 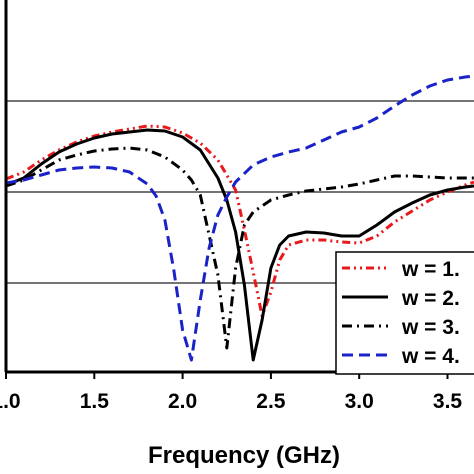 I want to click on x-tick-label: 2.5, so click(x=271, y=401).